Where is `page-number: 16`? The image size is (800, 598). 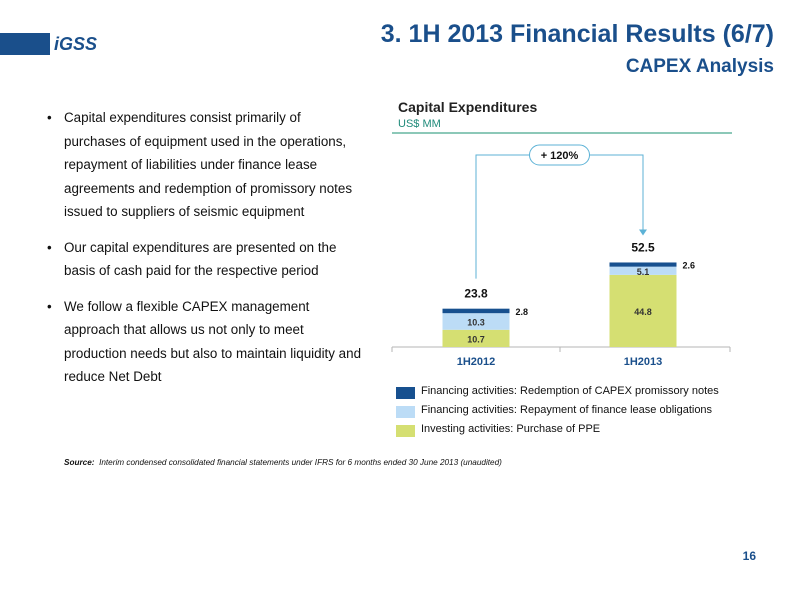 page-number: 16 is located at coordinates (749, 556).